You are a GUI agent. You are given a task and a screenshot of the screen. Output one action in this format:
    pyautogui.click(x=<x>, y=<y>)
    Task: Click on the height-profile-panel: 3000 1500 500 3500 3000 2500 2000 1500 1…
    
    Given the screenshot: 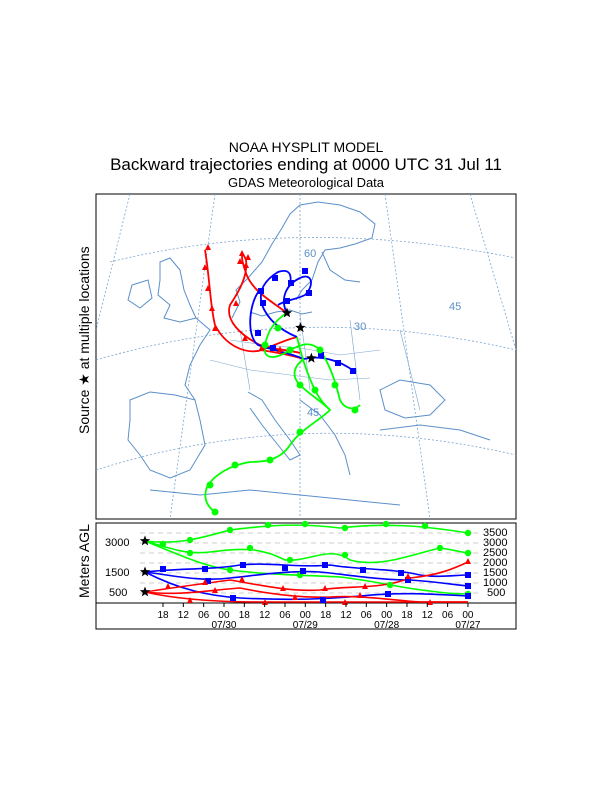 What is the action you would take?
    pyautogui.click(x=306, y=575)
    